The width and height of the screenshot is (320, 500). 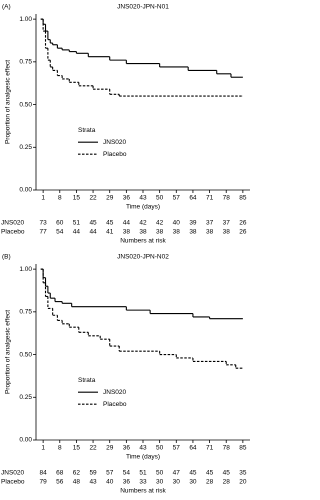 What do you see at coordinates (143, 482) in the screenshot?
I see `risk-value: 33` at bounding box center [143, 482].